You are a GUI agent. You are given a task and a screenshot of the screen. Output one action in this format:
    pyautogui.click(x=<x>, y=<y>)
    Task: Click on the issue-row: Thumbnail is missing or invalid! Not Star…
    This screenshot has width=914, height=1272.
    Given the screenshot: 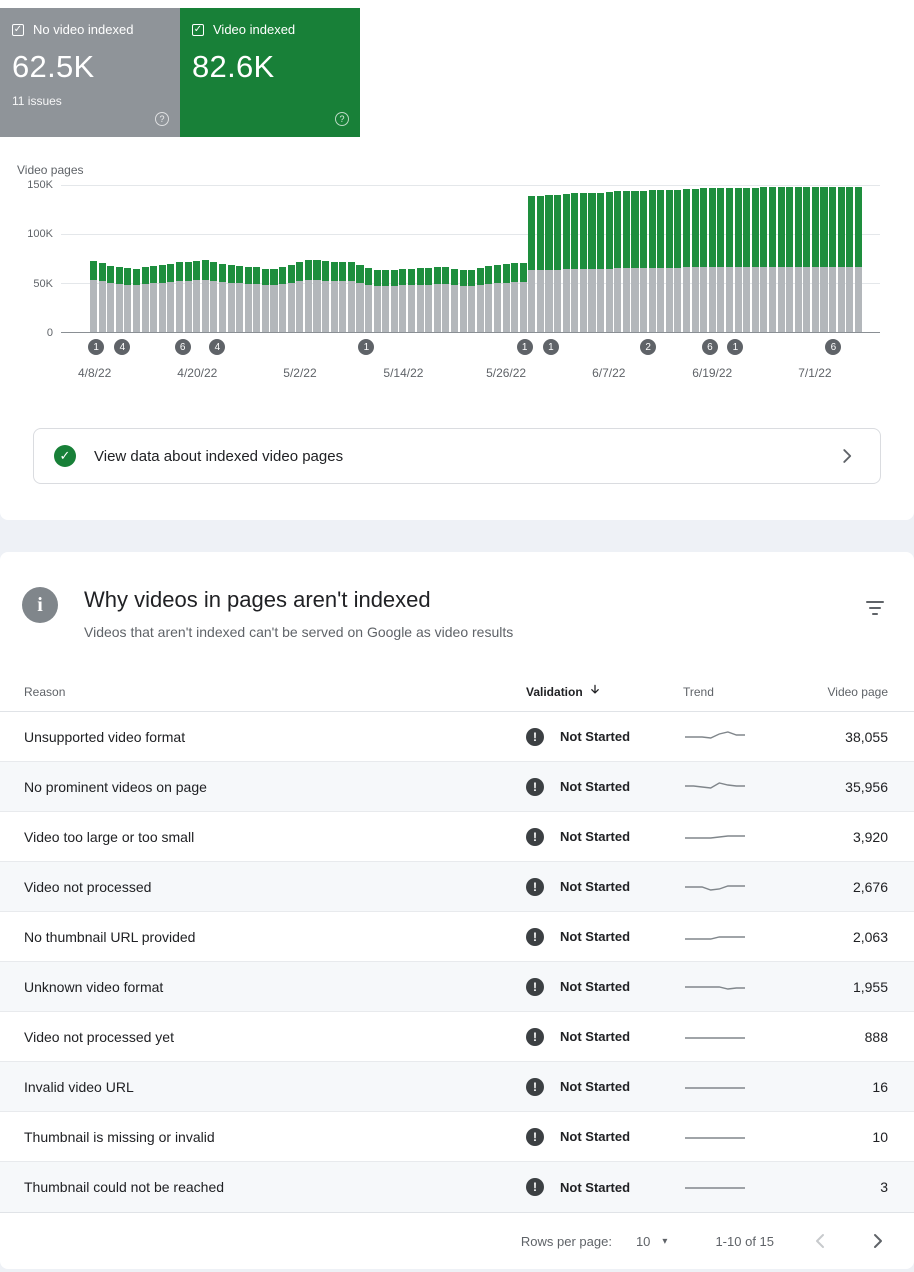 What is the action you would take?
    pyautogui.click(x=457, y=1137)
    